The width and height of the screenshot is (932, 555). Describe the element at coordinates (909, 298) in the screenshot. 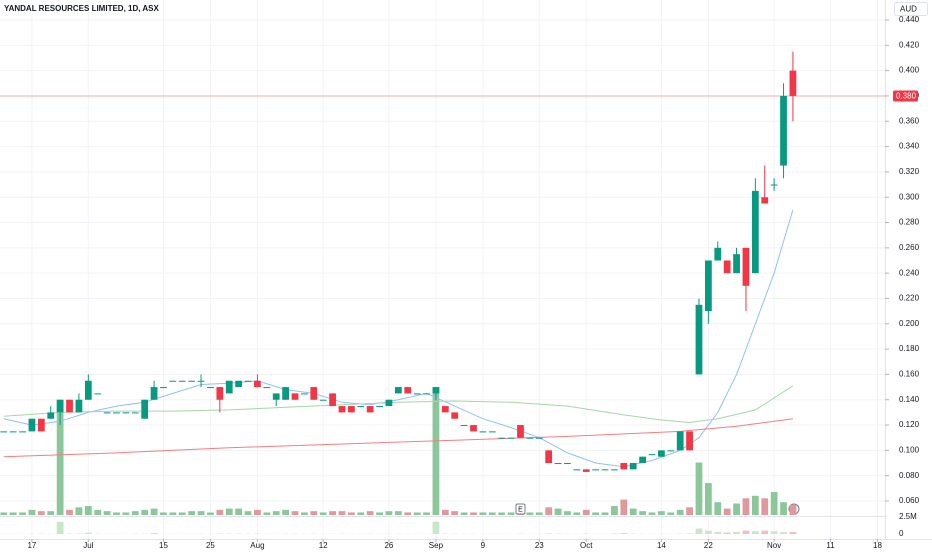

I see `y-tick-label: 0.220` at that location.